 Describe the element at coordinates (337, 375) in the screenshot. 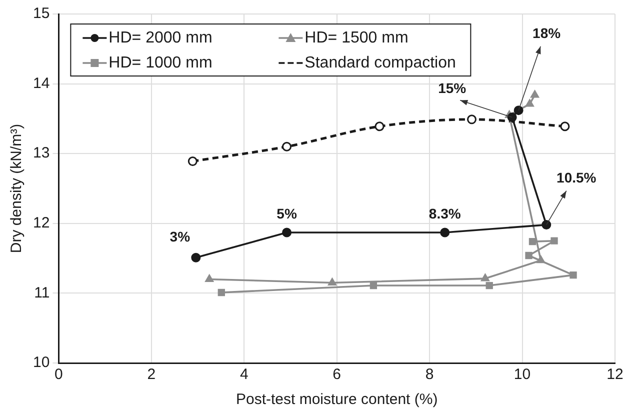

I see `x-tick-label: 6` at that location.